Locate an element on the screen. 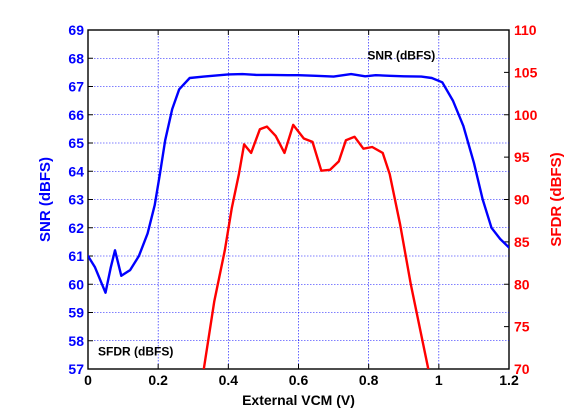  y-left-tick-label: 63 is located at coordinates (76, 200).